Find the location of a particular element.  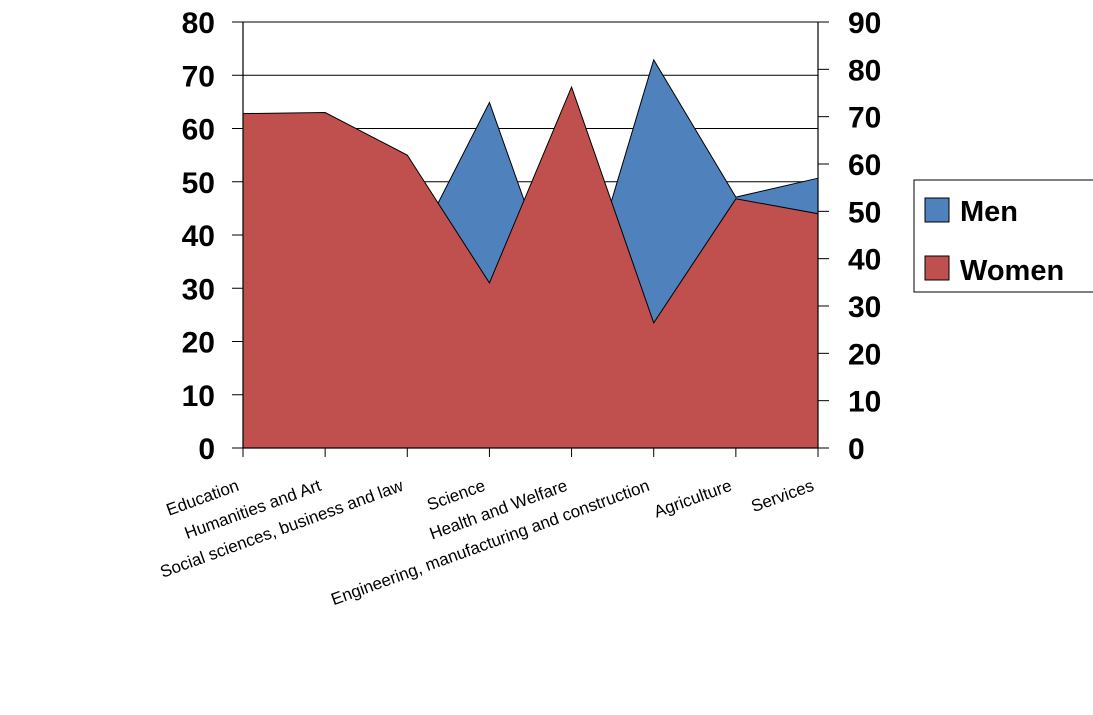

right-tick-label: 0 is located at coordinates (856, 449).